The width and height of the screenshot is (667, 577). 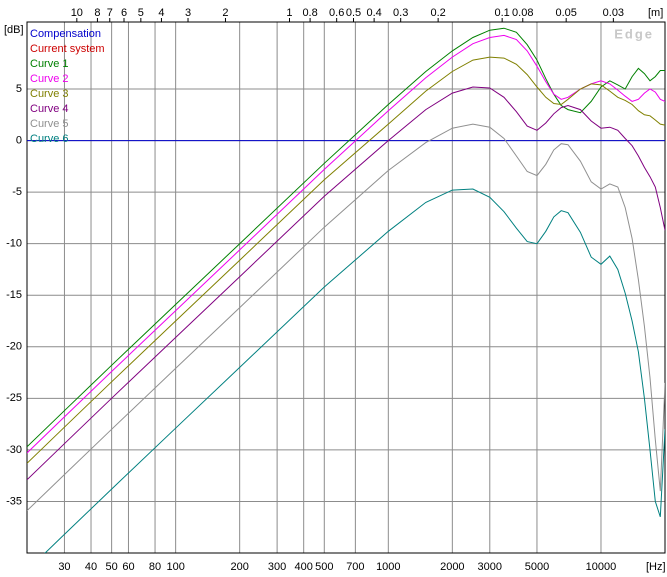 I want to click on y-axis-label: [dB], so click(x=14, y=30).